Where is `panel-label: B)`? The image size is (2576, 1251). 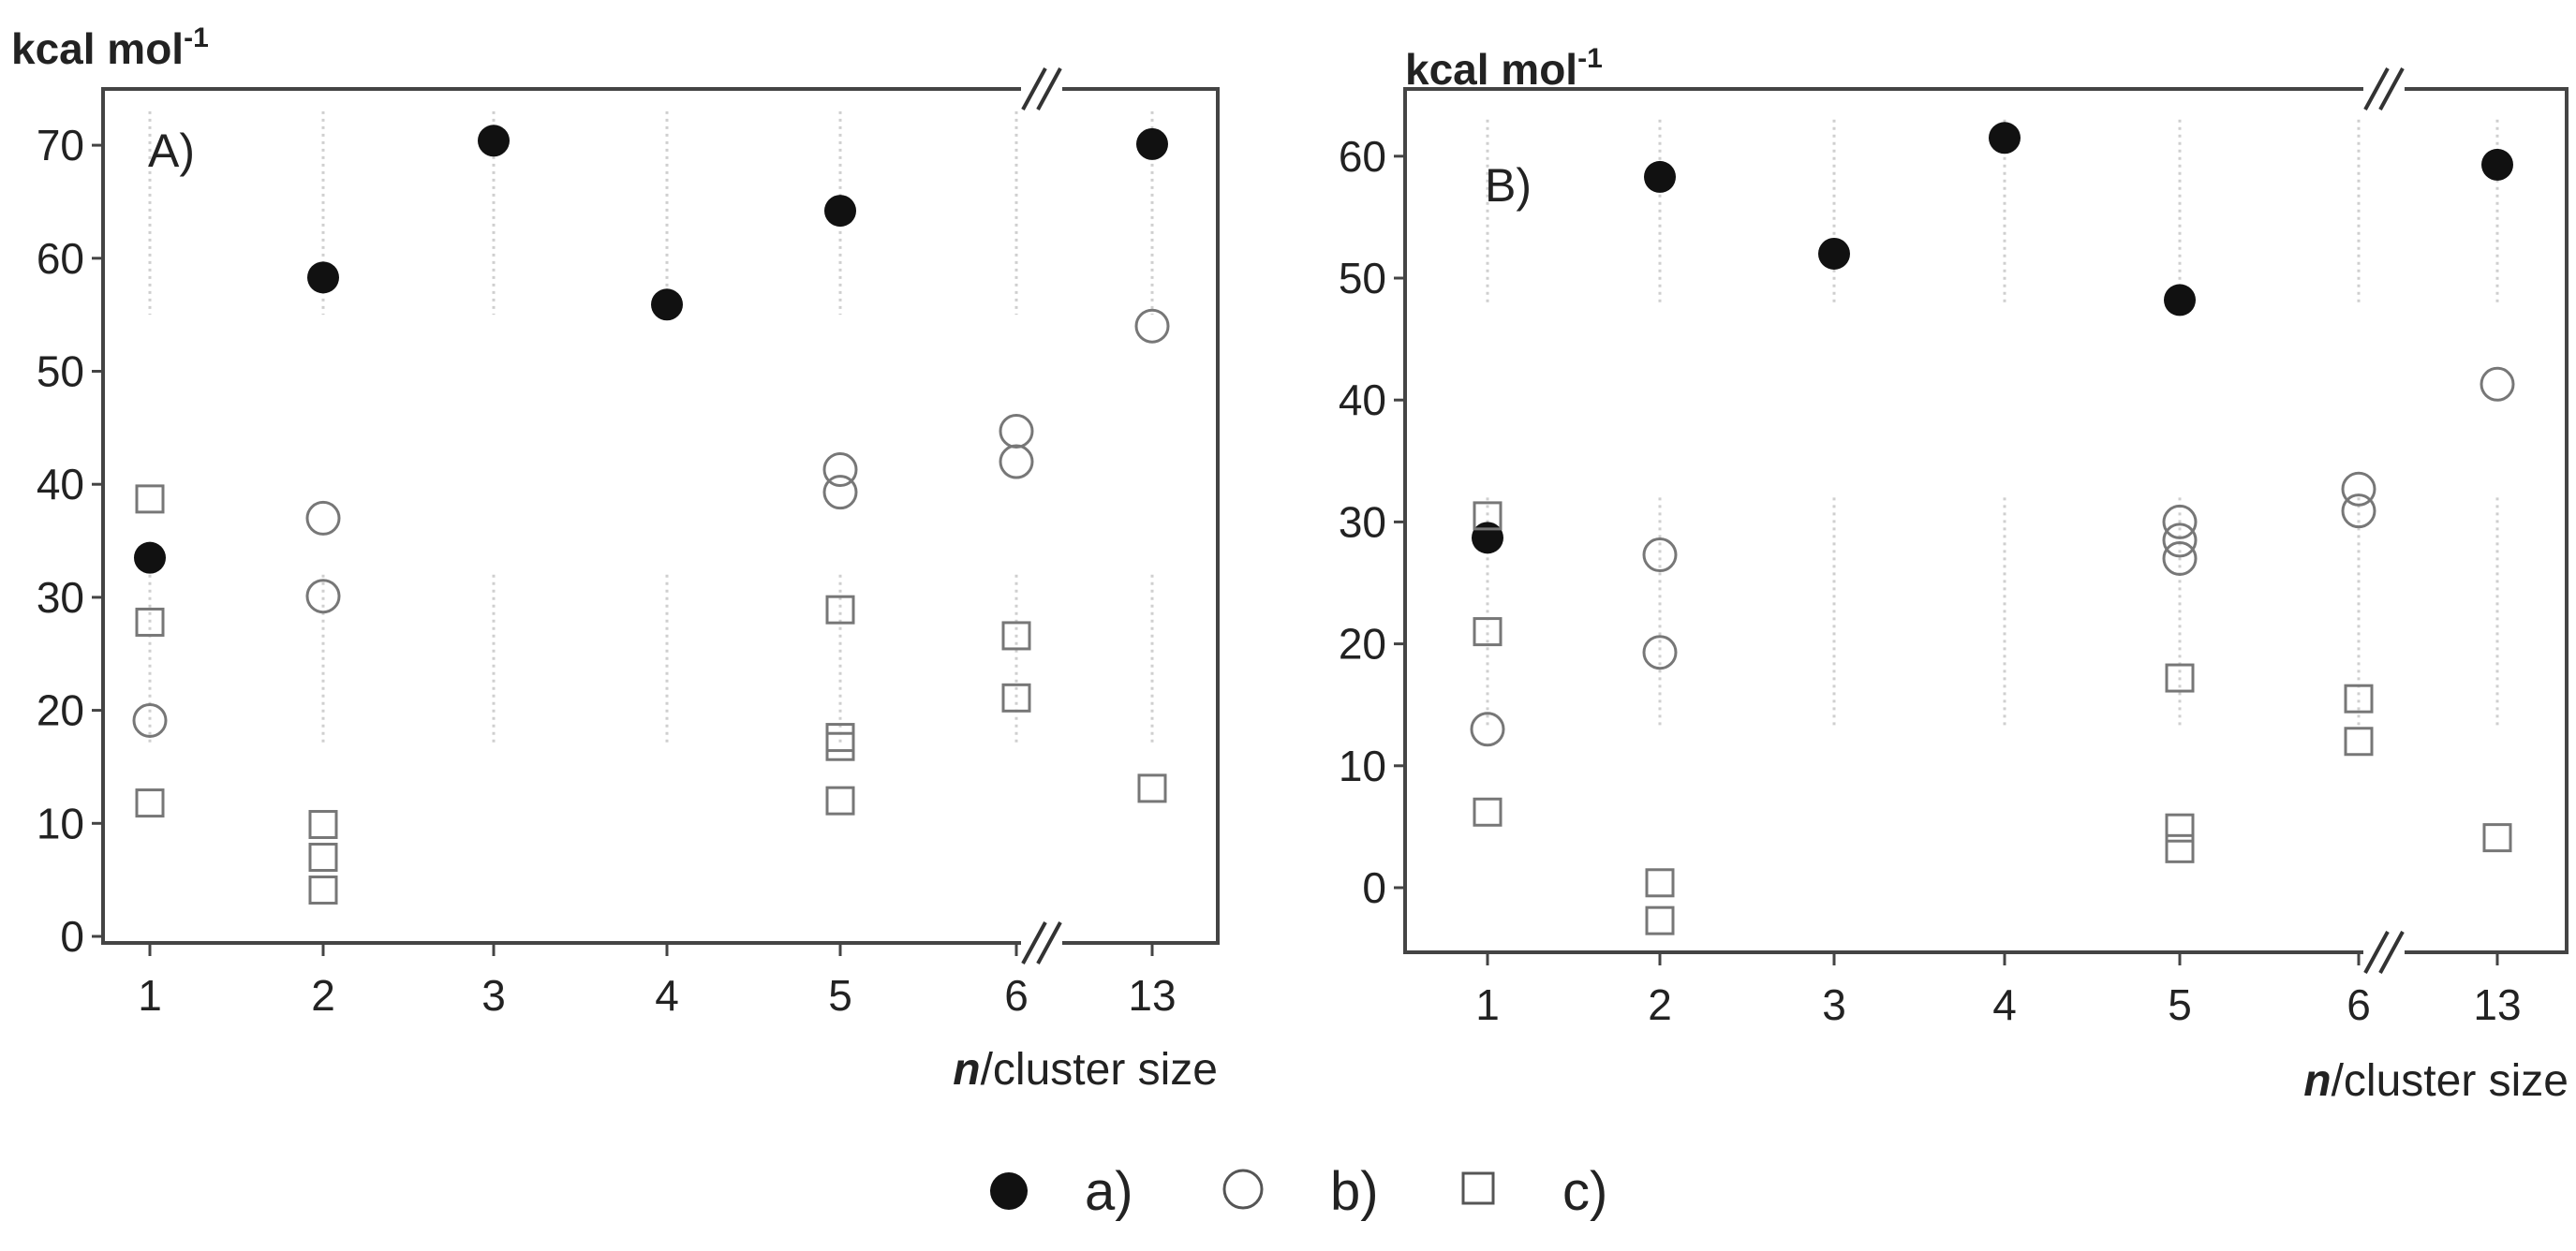
panel-label: B) is located at coordinates (1508, 186).